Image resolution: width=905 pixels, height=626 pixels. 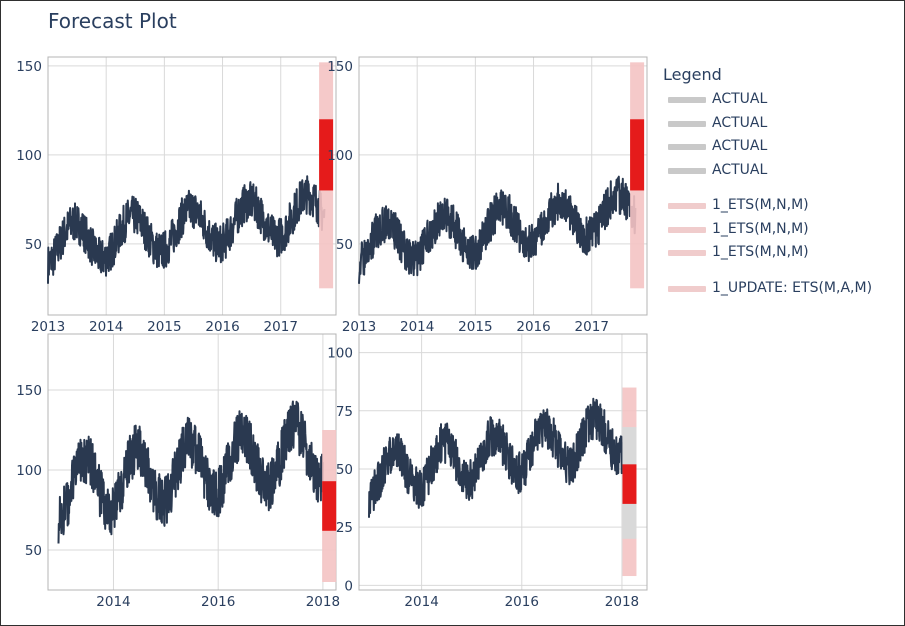 I want to click on legend-label: 1_UPDATE: ETS(M,A,M), so click(x=792, y=287).